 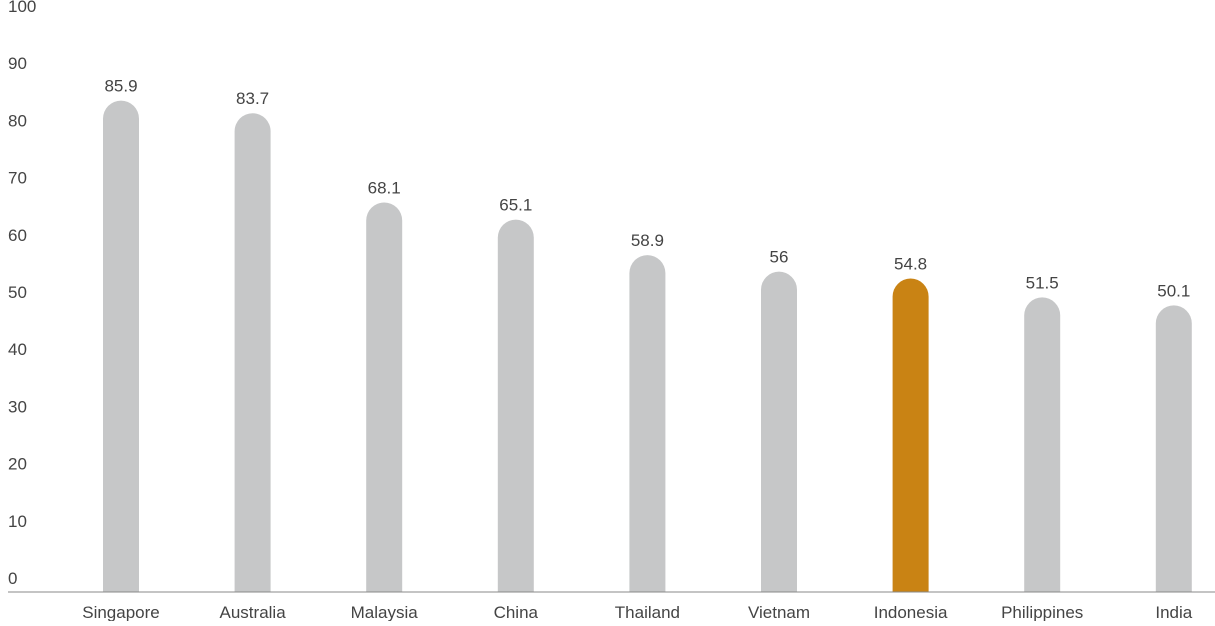 I want to click on value-label: 68.1, so click(x=384, y=187).